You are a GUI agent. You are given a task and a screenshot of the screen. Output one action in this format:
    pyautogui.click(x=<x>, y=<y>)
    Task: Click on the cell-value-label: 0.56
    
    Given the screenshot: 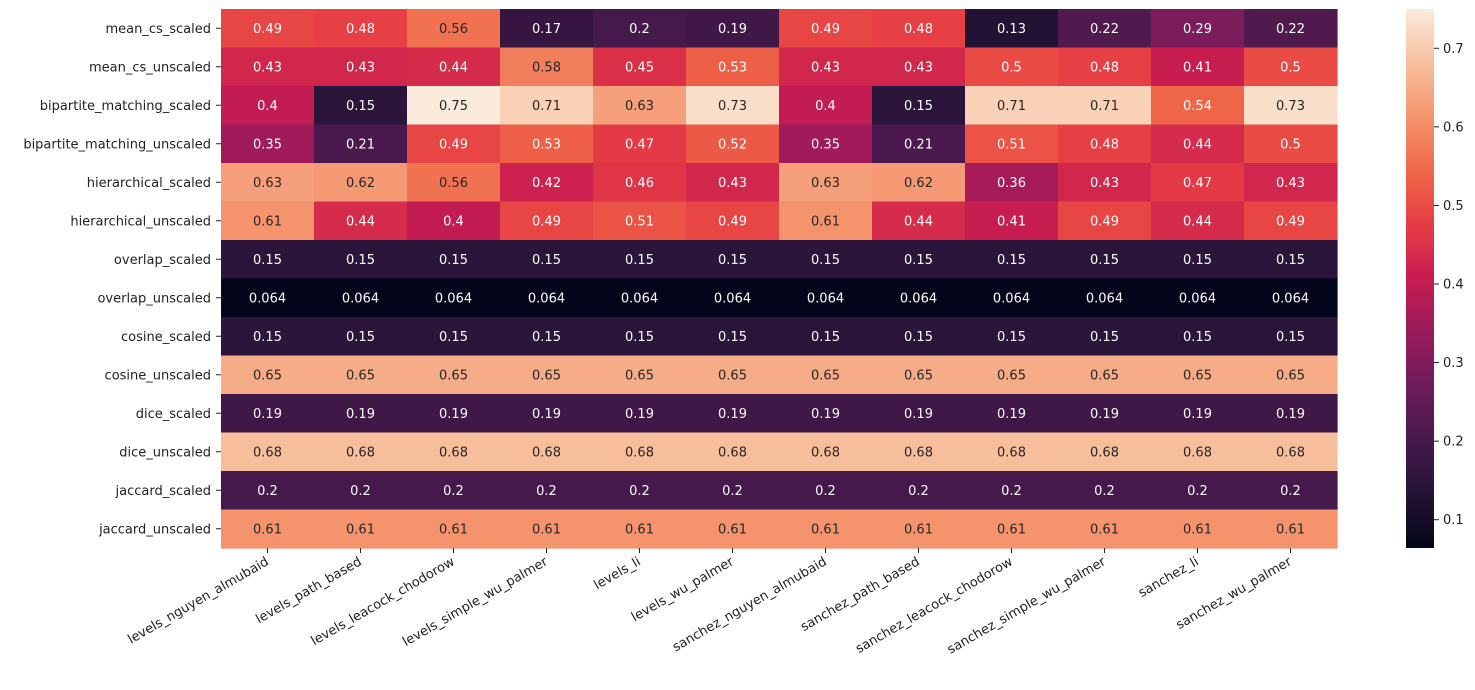 What is the action you would take?
    pyautogui.click(x=453, y=183)
    